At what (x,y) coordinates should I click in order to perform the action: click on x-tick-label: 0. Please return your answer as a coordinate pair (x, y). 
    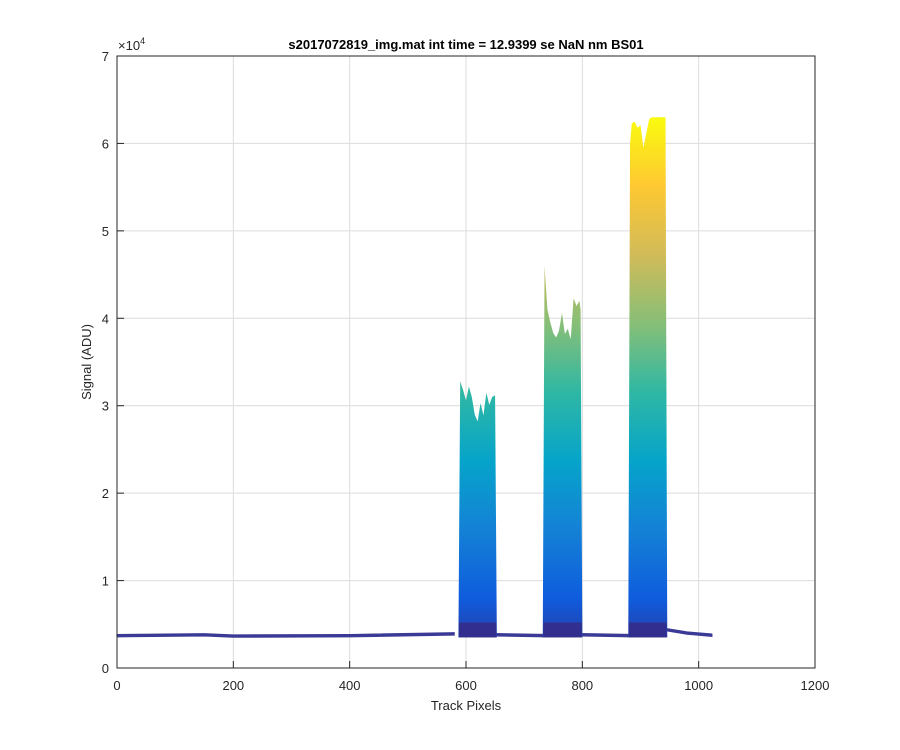
    Looking at the image, I should click on (116, 685).